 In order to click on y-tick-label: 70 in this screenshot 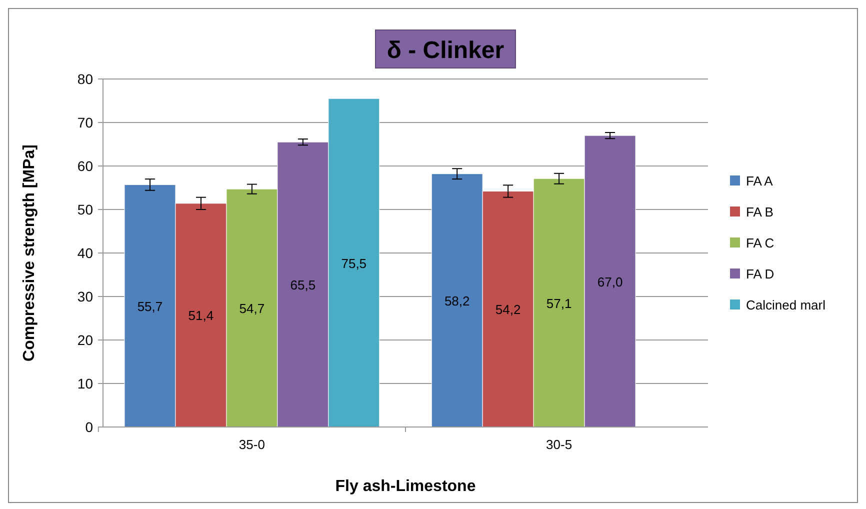, I will do `click(85, 122)`.